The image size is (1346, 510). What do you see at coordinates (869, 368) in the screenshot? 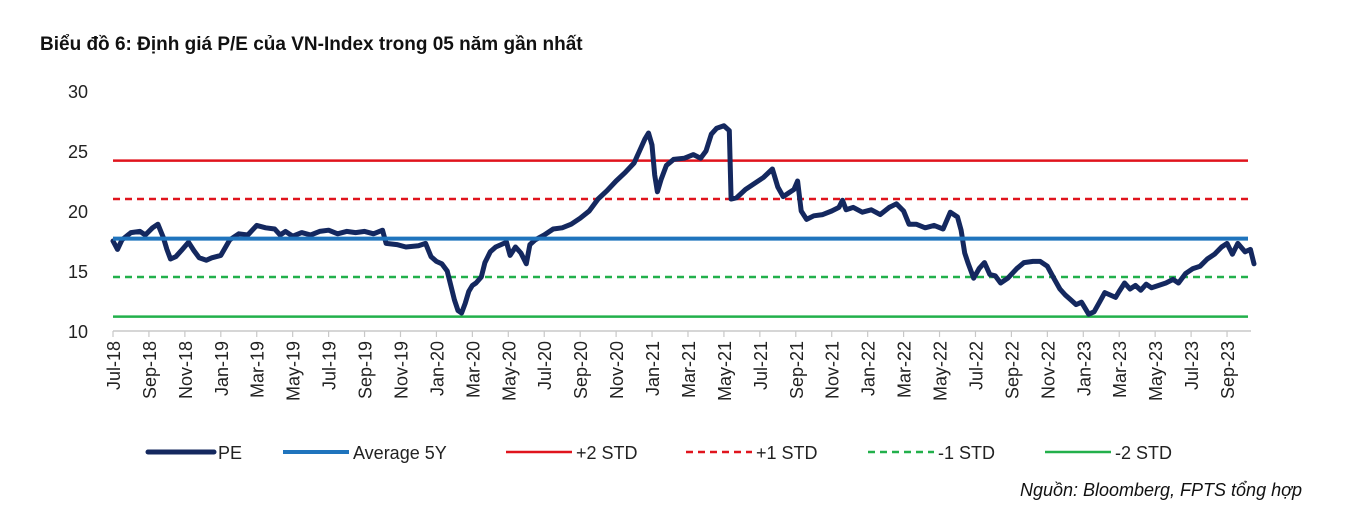
I see `x-tick-label: Jan-22` at bounding box center [869, 368].